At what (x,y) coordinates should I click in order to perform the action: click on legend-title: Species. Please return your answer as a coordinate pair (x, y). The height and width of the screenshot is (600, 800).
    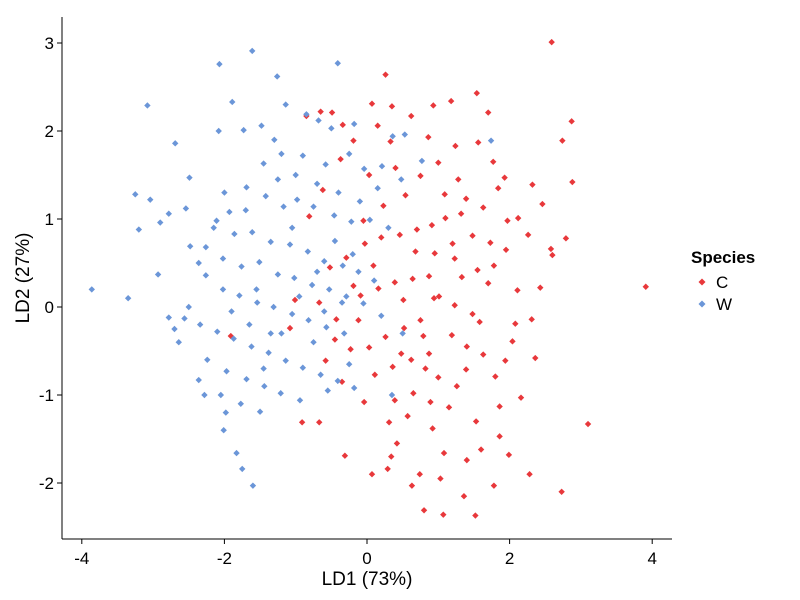
    Looking at the image, I should click on (723, 257).